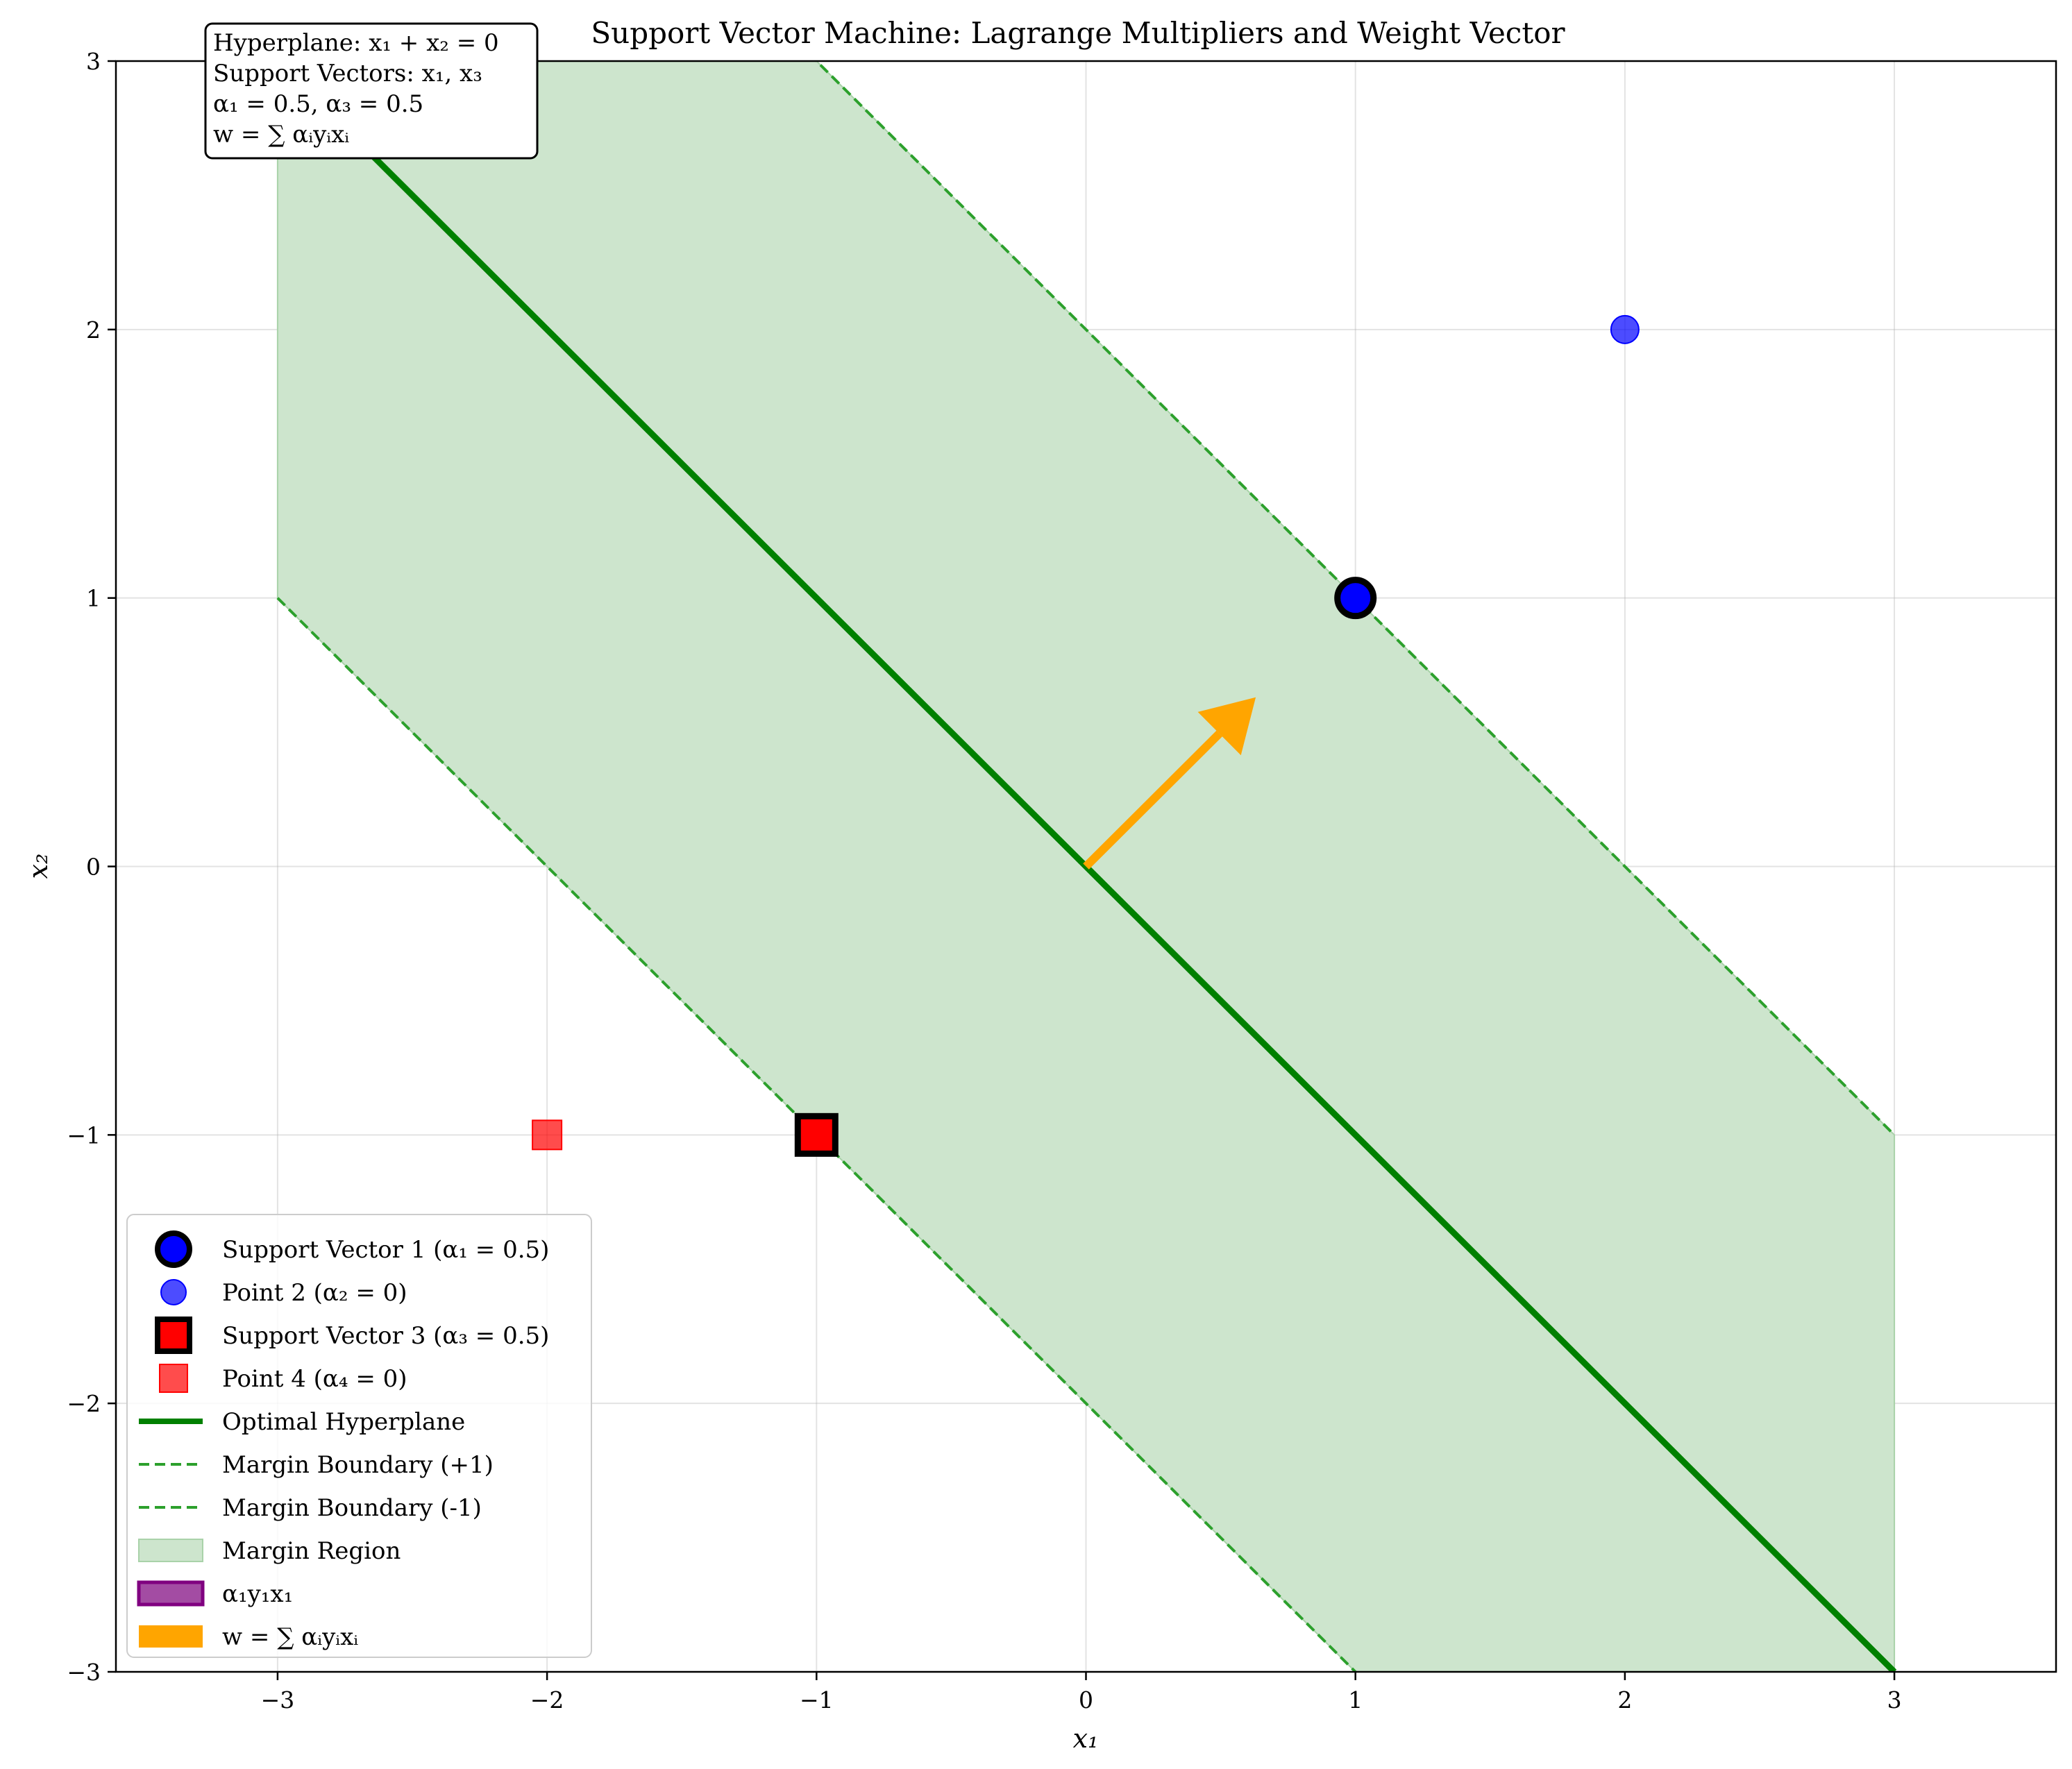 The width and height of the screenshot is (2072, 1769). Describe the element at coordinates (318, 104) in the screenshot. I see `info-line-alphas: α₁ = 0.5, α₃ = 0.5` at that location.